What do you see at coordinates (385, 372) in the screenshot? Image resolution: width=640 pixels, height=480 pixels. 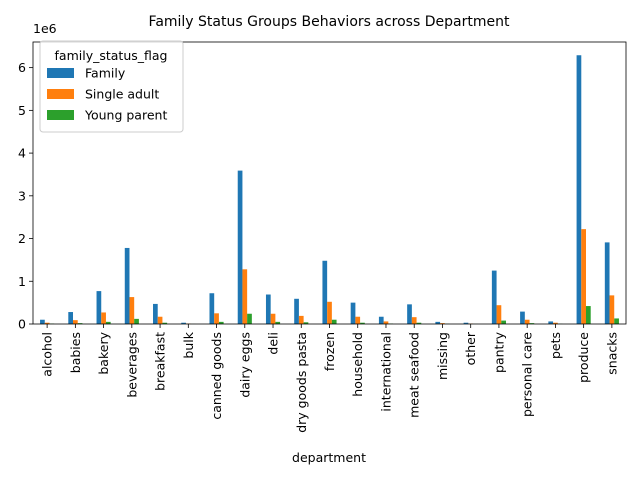 I see `x-tick-label: international` at bounding box center [385, 372].